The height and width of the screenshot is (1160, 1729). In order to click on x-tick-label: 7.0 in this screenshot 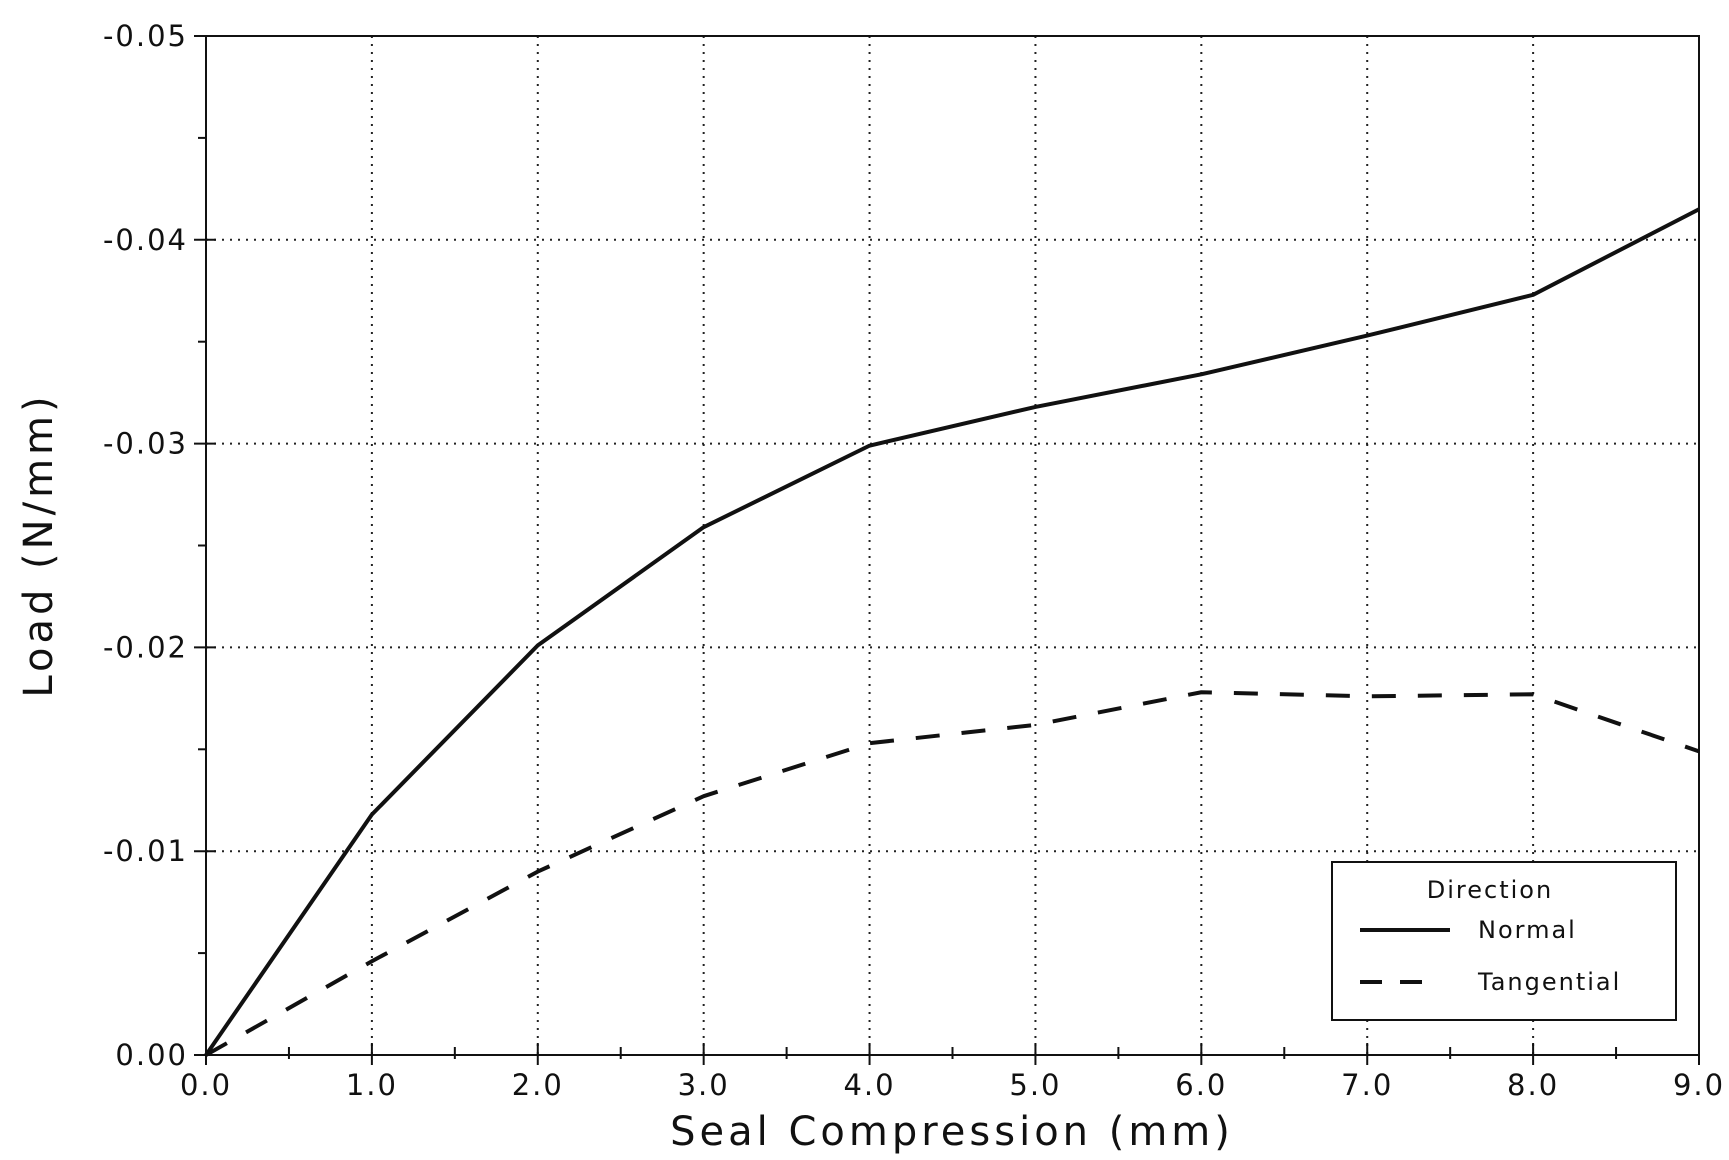, I will do `click(1367, 1085)`.